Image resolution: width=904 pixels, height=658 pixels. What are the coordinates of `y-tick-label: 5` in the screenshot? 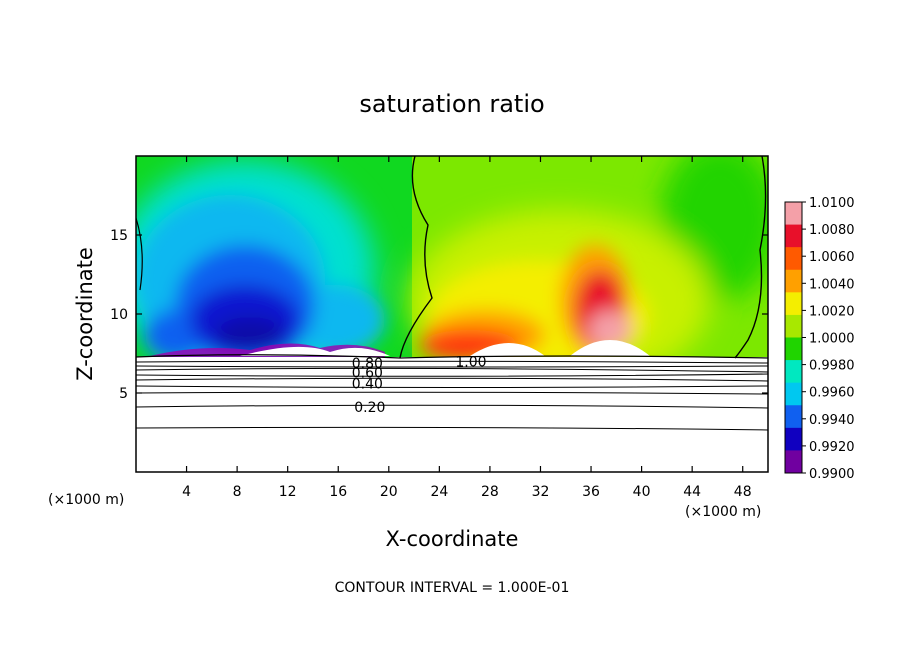 It's located at (123, 394).